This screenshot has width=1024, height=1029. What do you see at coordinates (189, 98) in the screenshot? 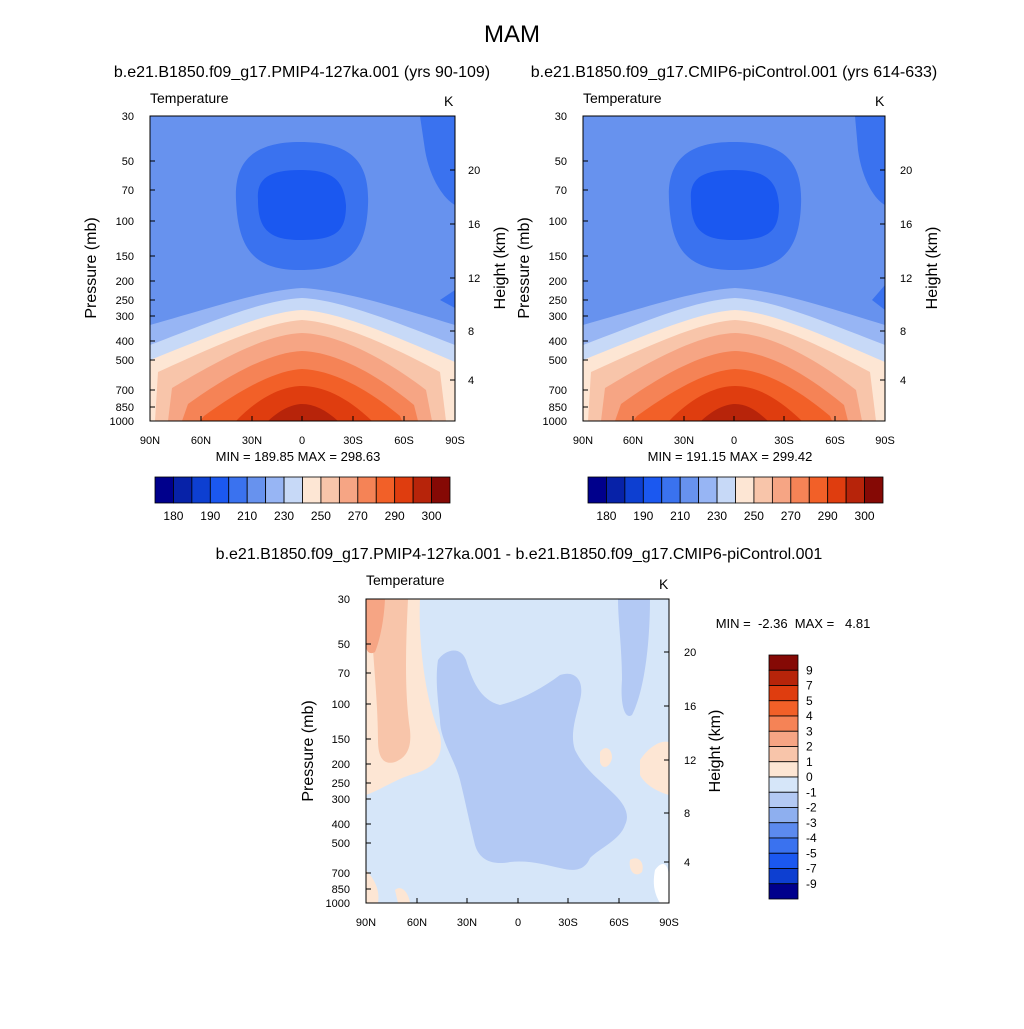
I see `panel1-label: Temperature` at bounding box center [189, 98].